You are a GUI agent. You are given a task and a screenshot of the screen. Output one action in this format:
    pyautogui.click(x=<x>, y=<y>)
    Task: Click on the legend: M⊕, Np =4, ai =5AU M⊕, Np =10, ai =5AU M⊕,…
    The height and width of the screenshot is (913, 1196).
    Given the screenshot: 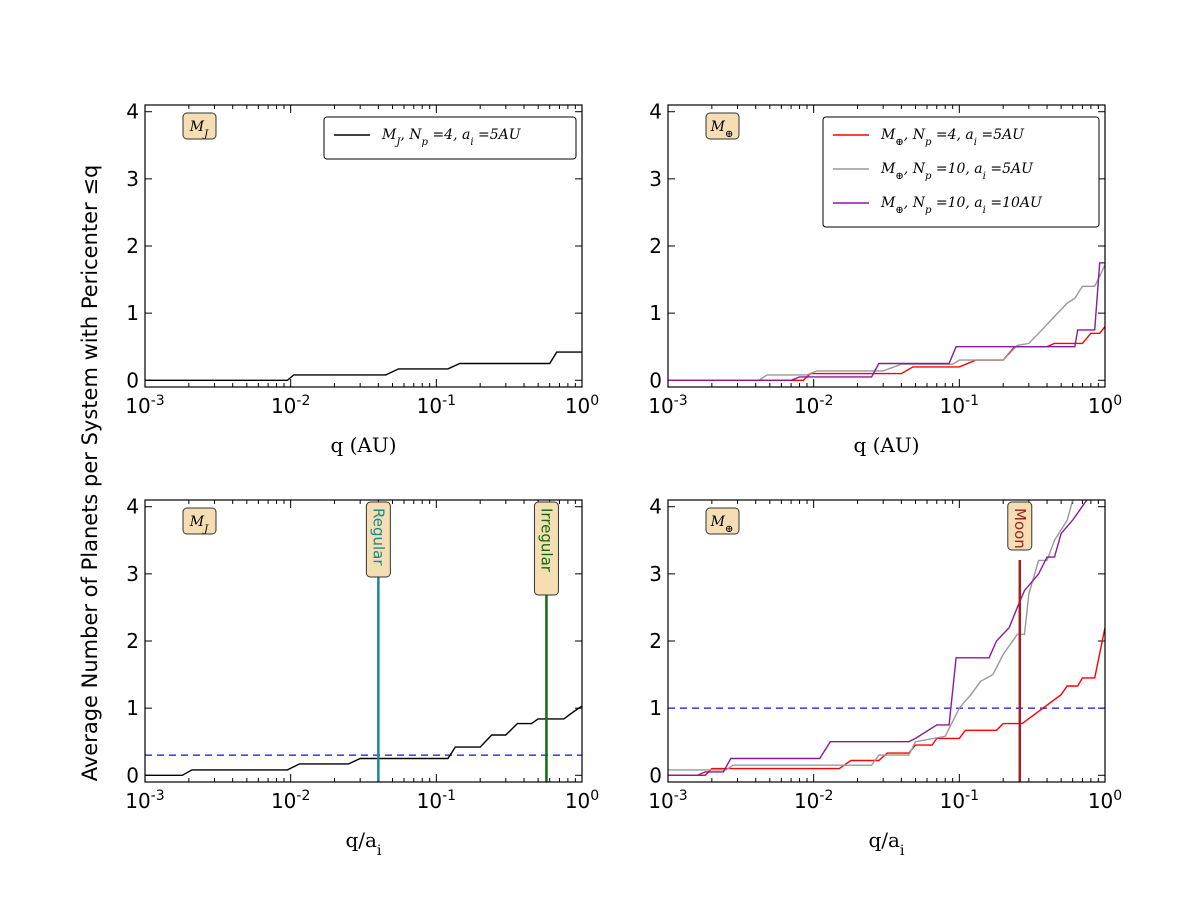 What is the action you would take?
    pyautogui.click(x=961, y=172)
    